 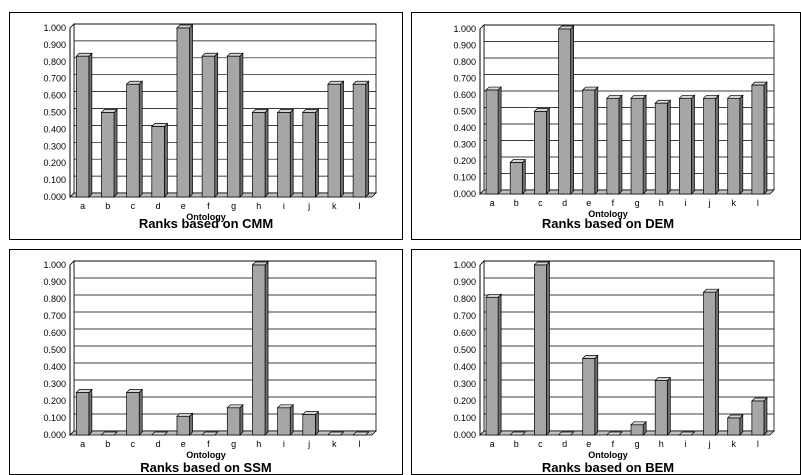 What do you see at coordinates (608, 223) in the screenshot?
I see `chart-title: Ranks based on DEM` at bounding box center [608, 223].